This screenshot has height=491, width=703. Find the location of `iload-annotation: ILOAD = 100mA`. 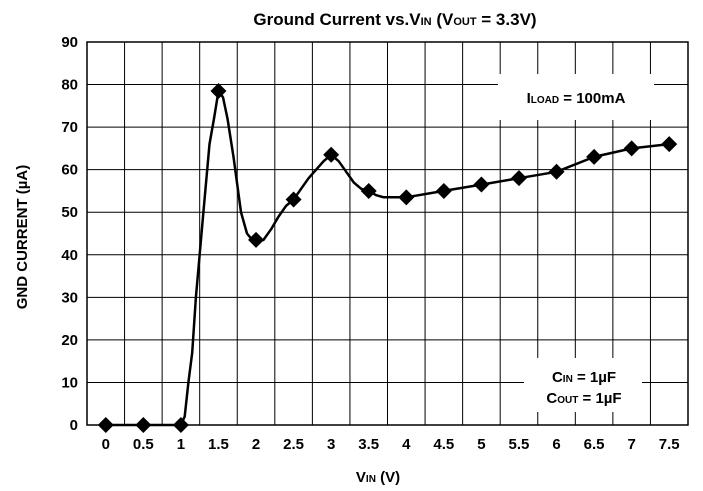

iload-annotation: ILOAD = 100mA is located at coordinates (576, 98).